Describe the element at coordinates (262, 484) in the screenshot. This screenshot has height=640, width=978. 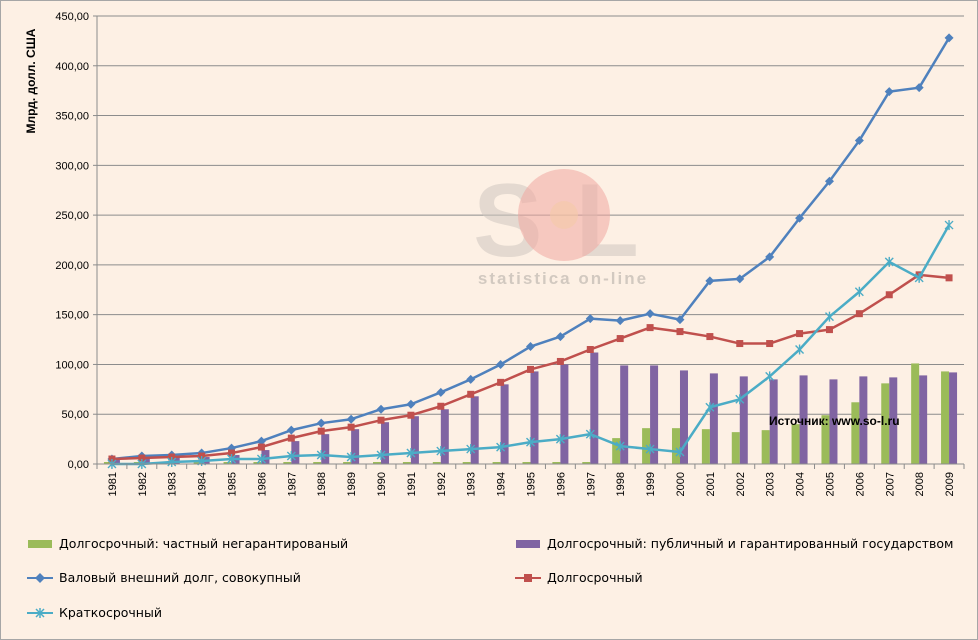
I see `x-tick-label: 1986` at that location.